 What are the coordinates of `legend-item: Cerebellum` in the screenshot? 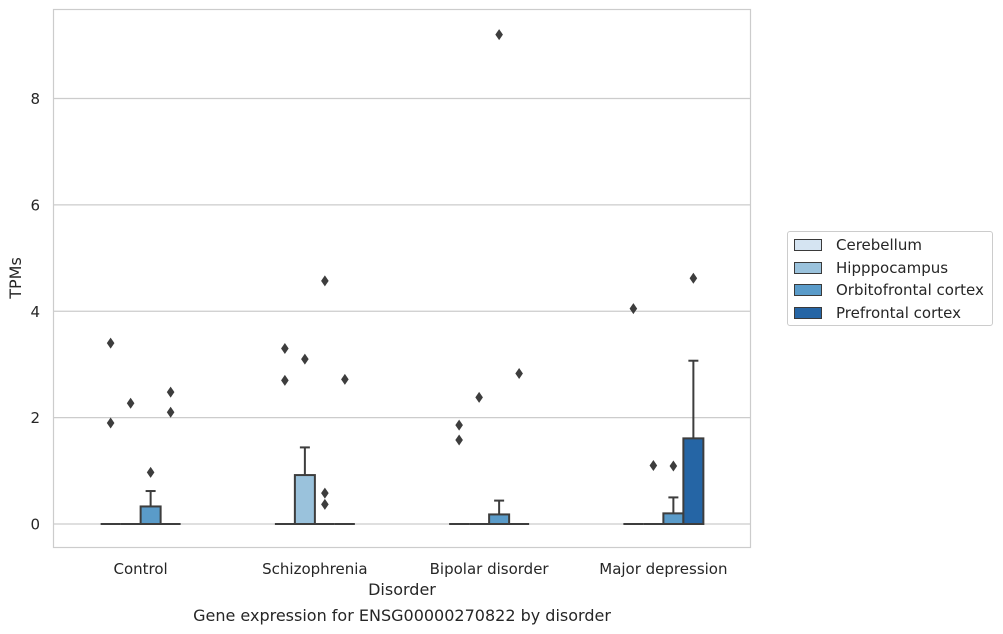 It's located at (858, 245).